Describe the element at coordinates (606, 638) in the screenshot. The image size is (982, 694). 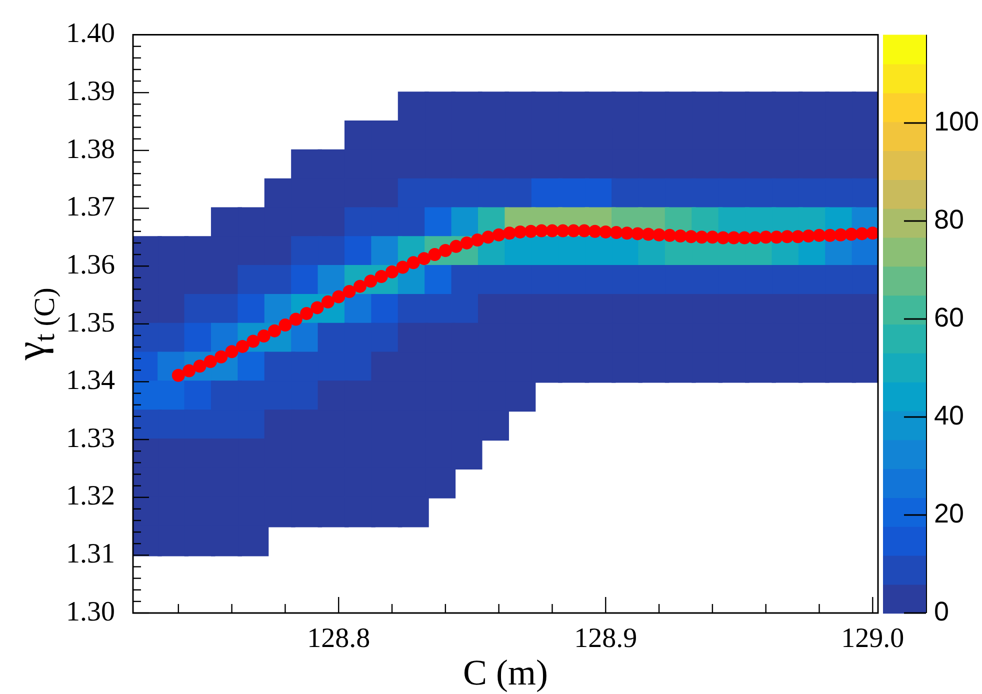
I see `x-tick-label: 128.9` at that location.